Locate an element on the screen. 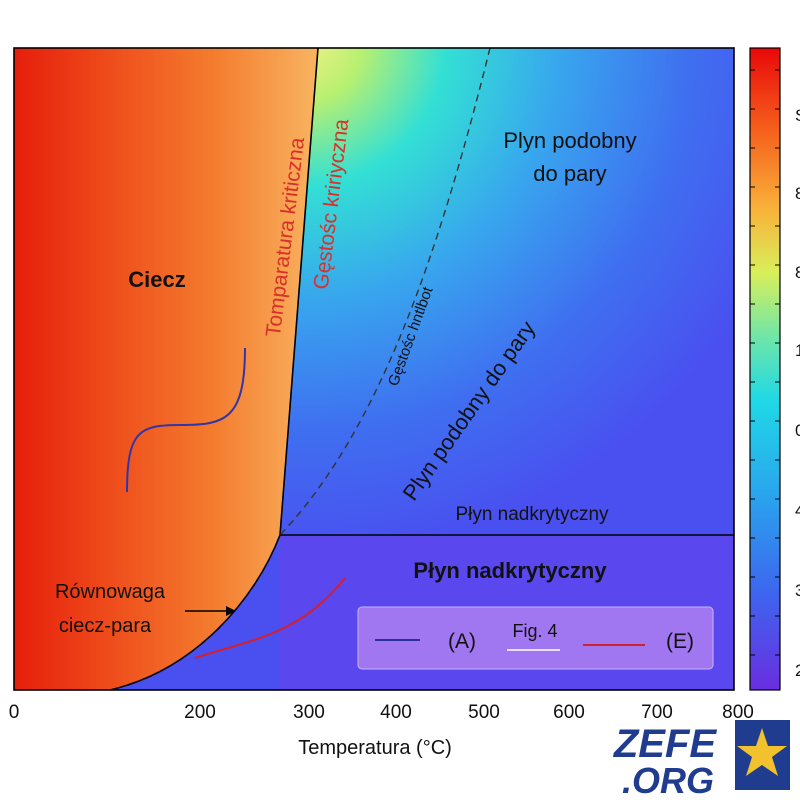  critical-temperature-line is located at coordinates (299, 291).